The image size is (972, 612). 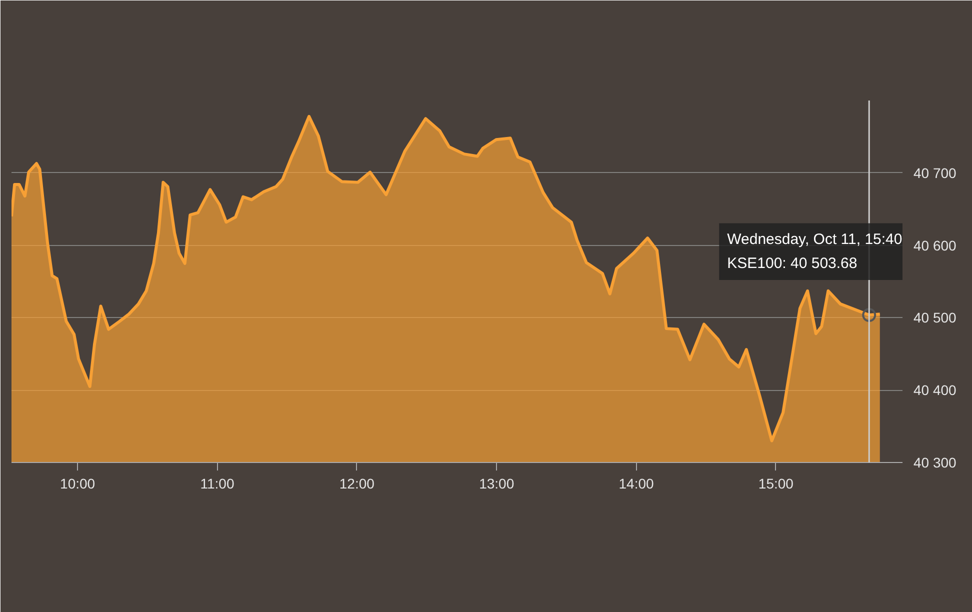 I want to click on x-tick-label: 14:00, so click(x=636, y=484).